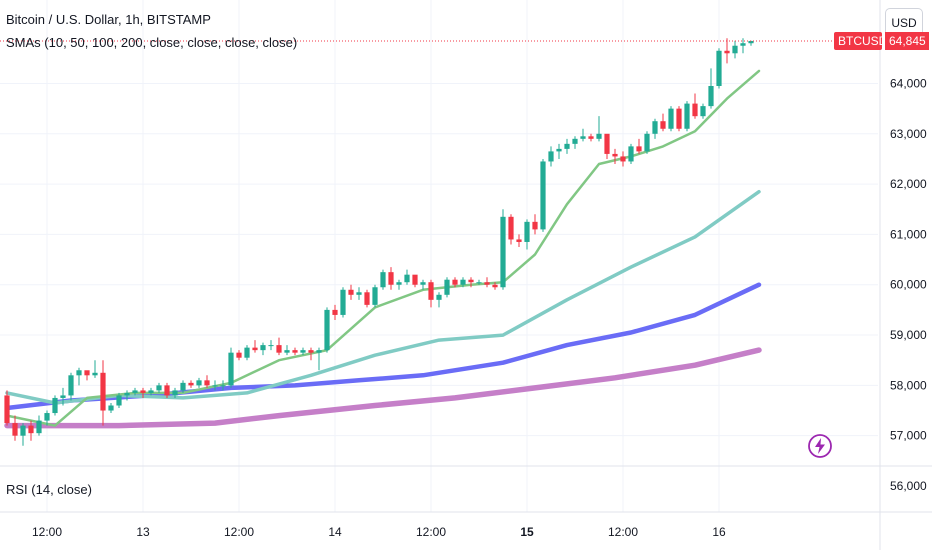  What do you see at coordinates (908, 335) in the screenshot?
I see `y-tick-label: 59,000` at bounding box center [908, 335].